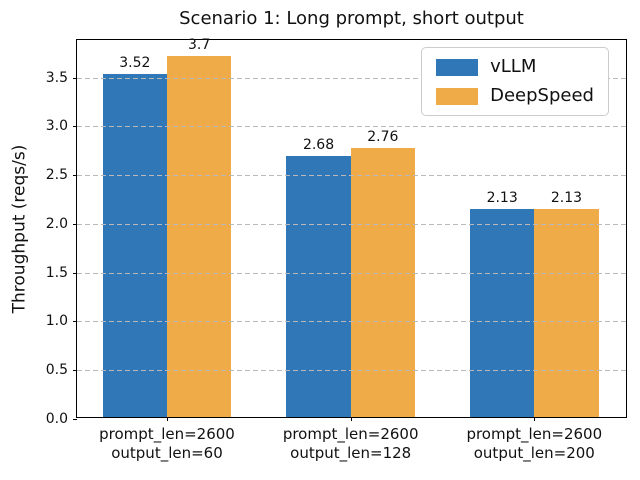  I want to click on legend-label-deepspeed: DeepSpeed, so click(542, 95).